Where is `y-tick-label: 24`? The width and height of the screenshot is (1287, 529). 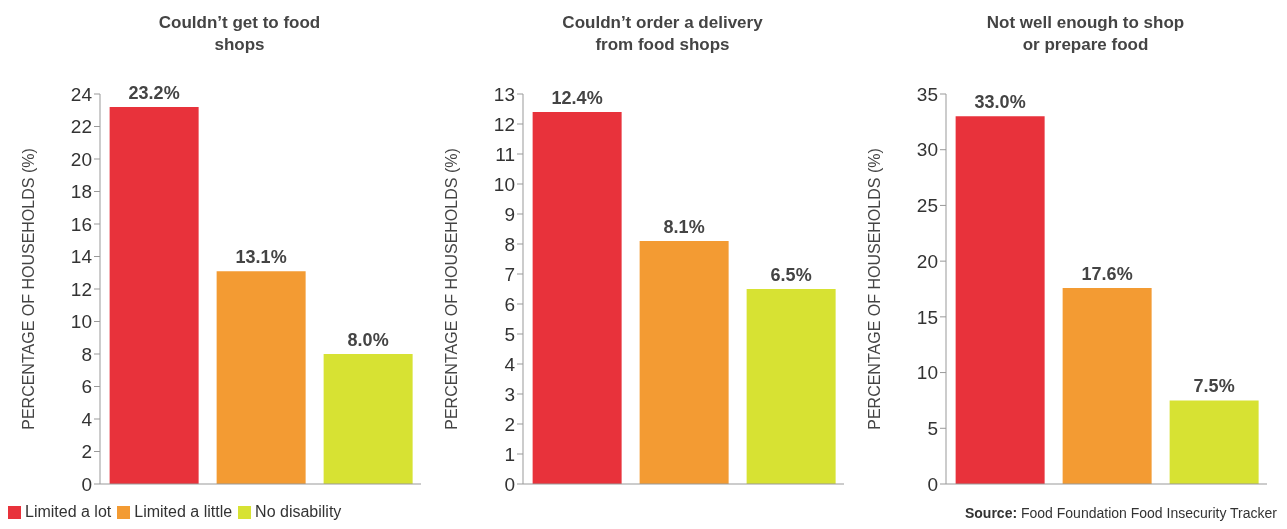 y-tick-label: 24 is located at coordinates (81, 94).